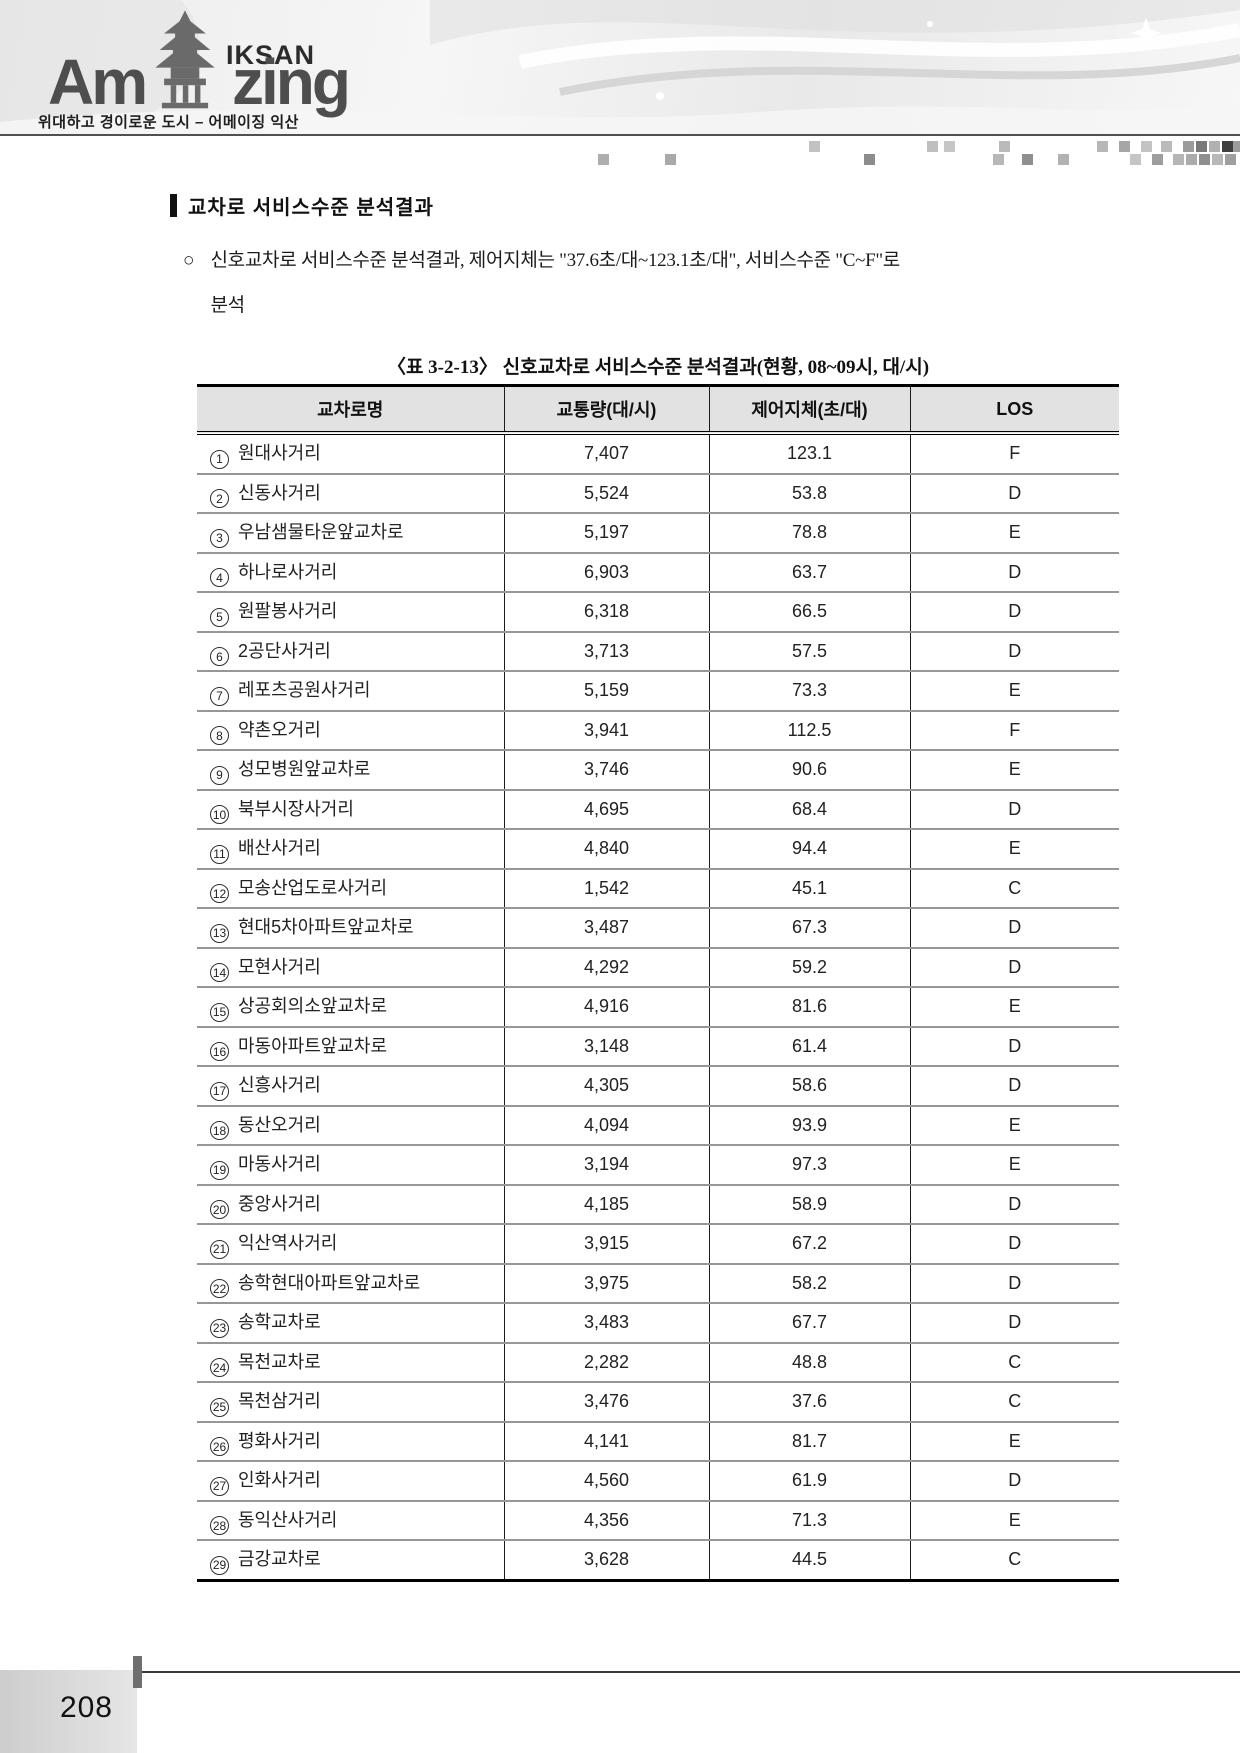 This screenshot has width=1240, height=1753. What do you see at coordinates (168, 122) in the screenshot?
I see `logo-tagline: 위대하고 경이로운 도시 – 어메이징 익산` at bounding box center [168, 122].